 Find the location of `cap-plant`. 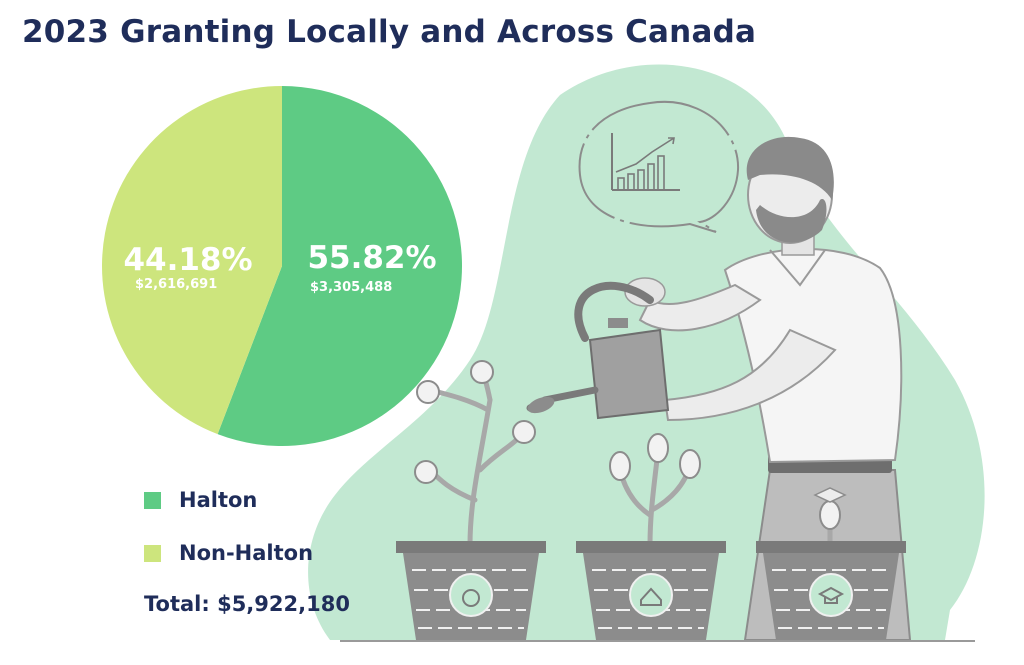

cap-plant is located at coordinates (830, 517).